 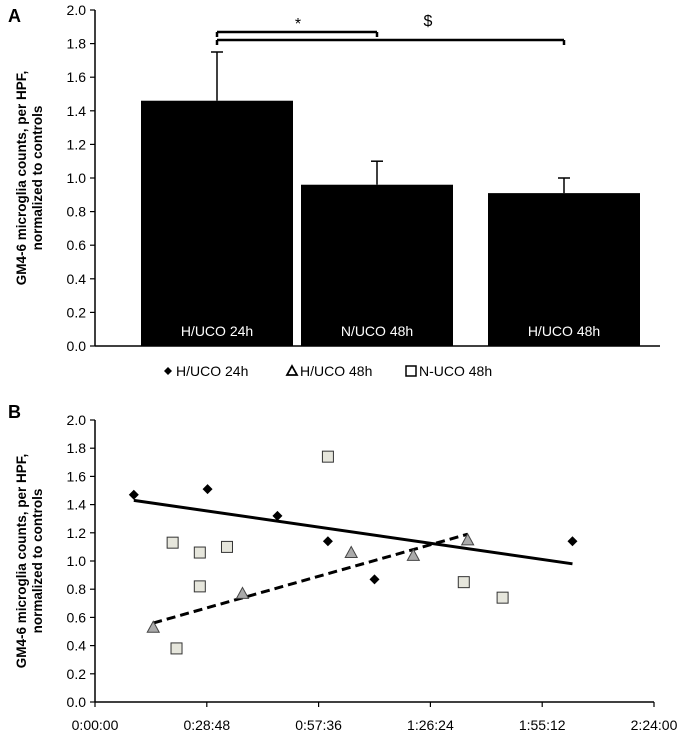 What do you see at coordinates (95, 725) in the screenshot?
I see `x-tick-label: 0:00:00` at bounding box center [95, 725].